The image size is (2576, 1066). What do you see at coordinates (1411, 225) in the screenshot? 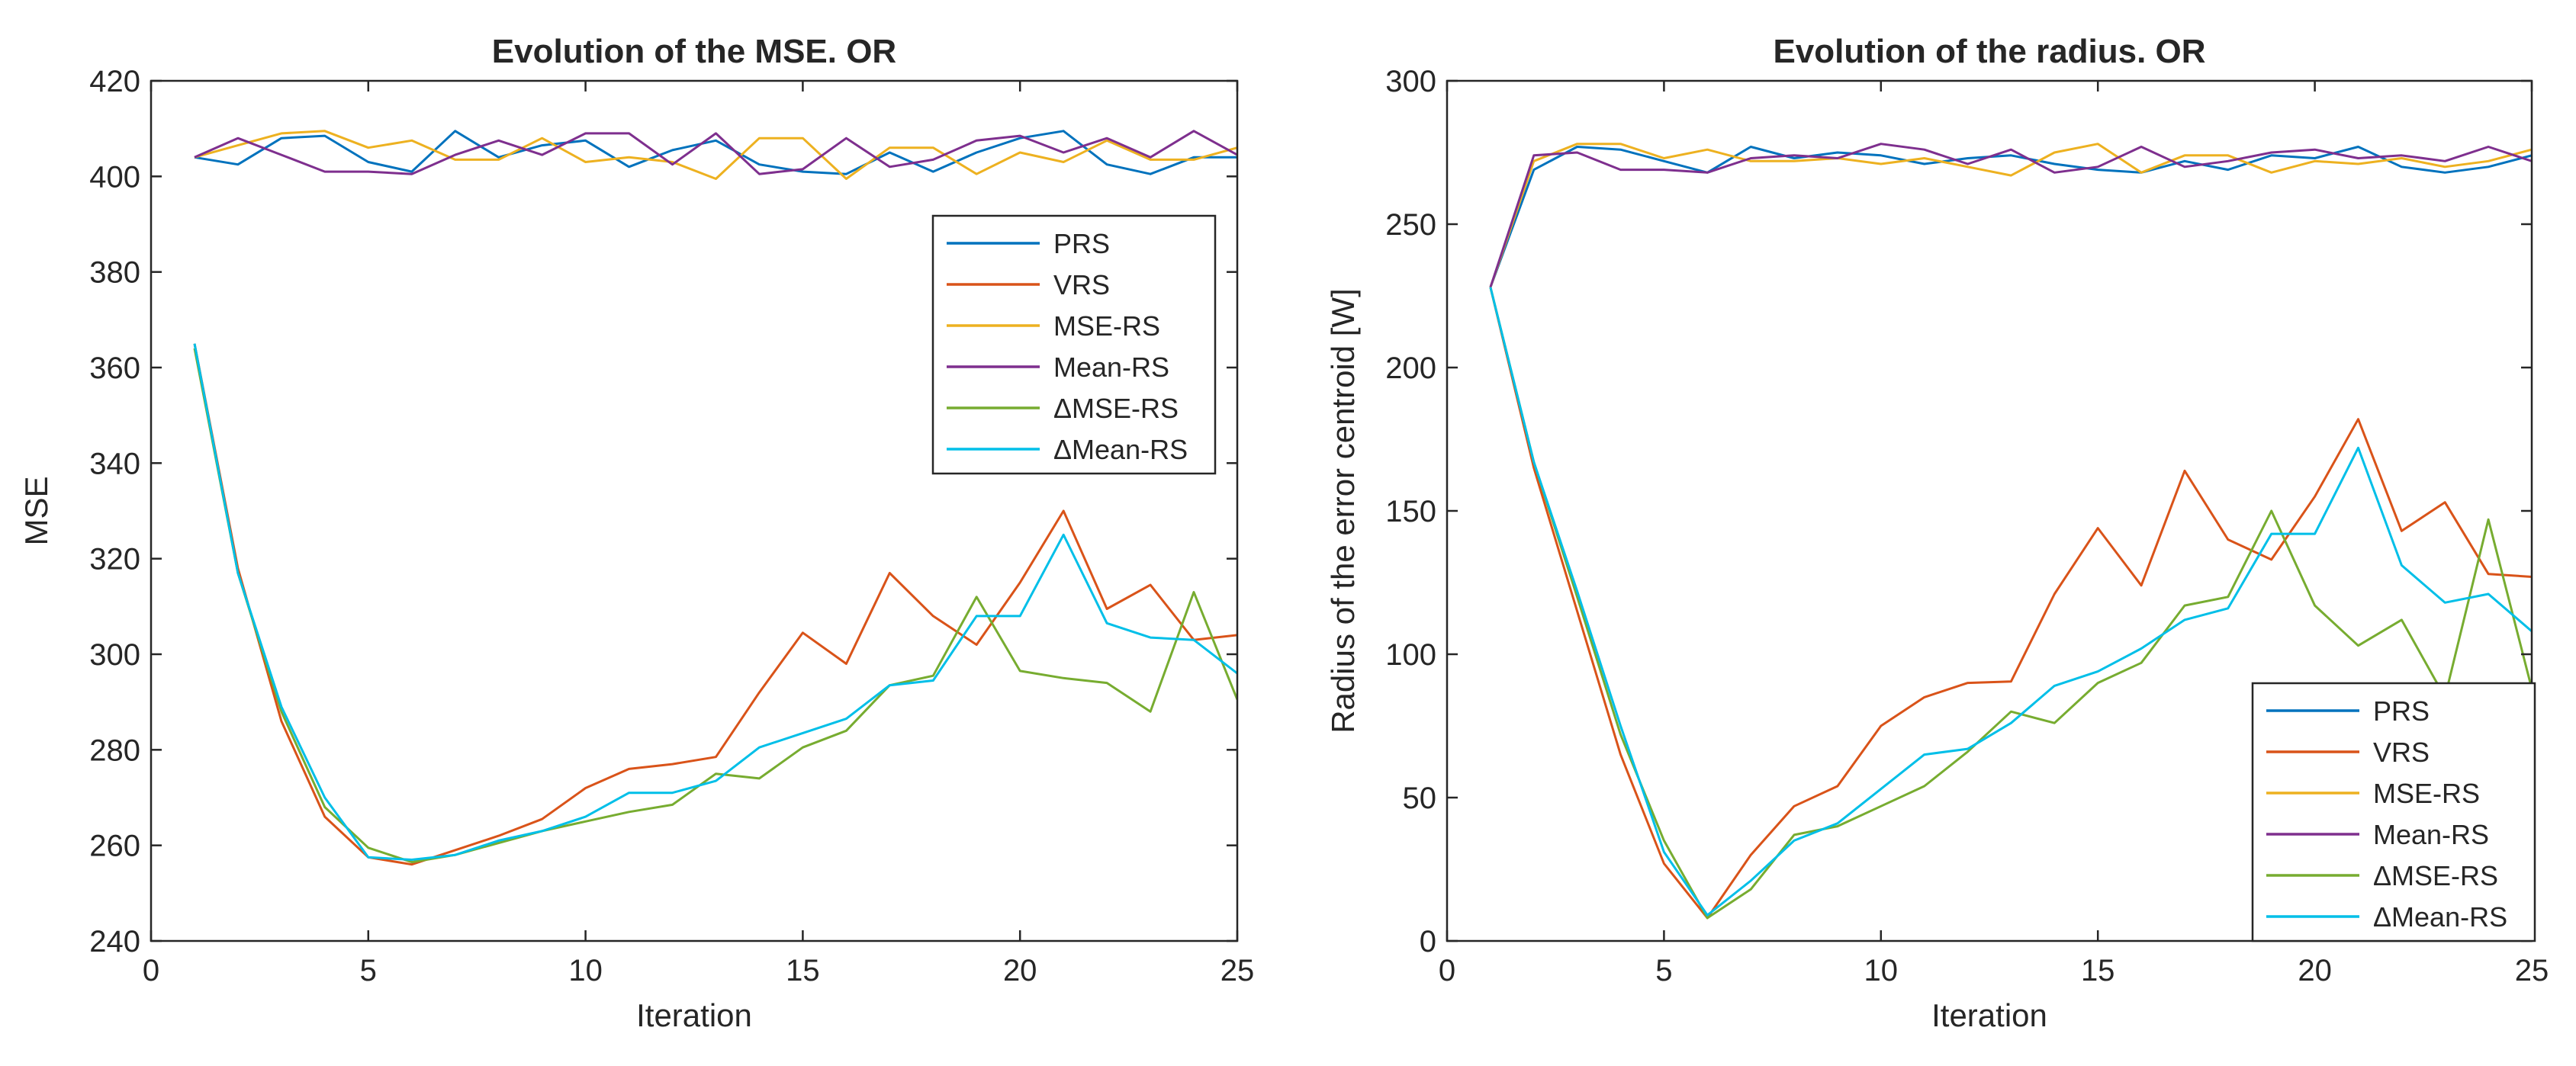
I see `y-tick-label: 250` at bounding box center [1411, 225].